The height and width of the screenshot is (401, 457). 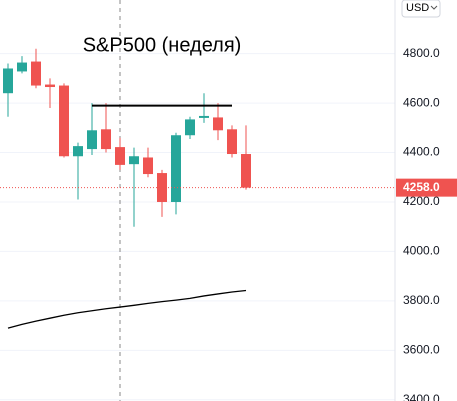 I want to click on last-price-box, so click(x=426, y=187).